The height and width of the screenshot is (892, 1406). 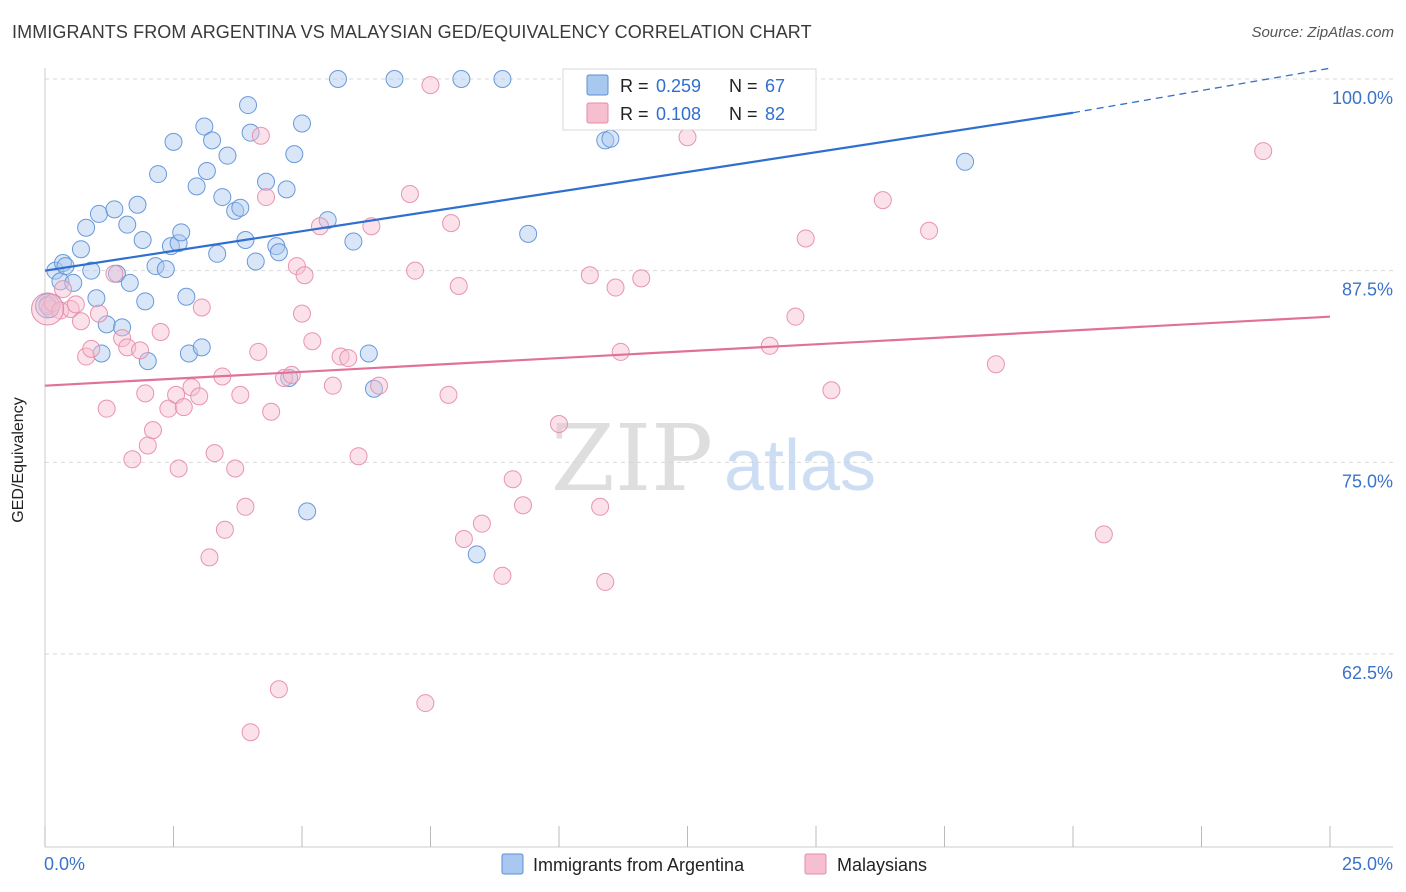 I want to click on y-tick-label: 100.0%, so click(x=1362, y=98).